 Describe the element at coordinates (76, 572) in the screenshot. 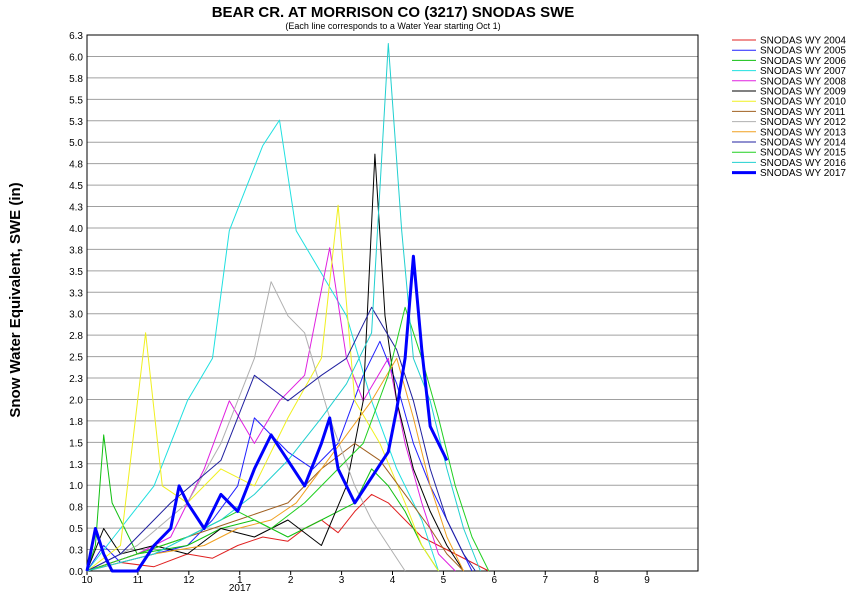

I see `y-tick-label: 0.0` at that location.